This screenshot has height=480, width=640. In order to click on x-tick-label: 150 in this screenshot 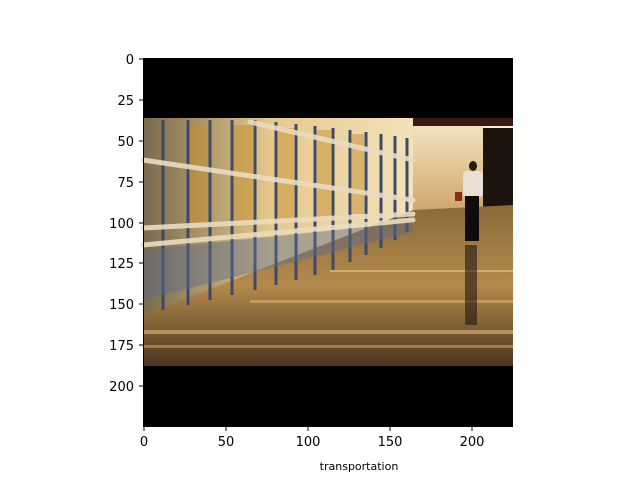, I will do `click(390, 442)`.